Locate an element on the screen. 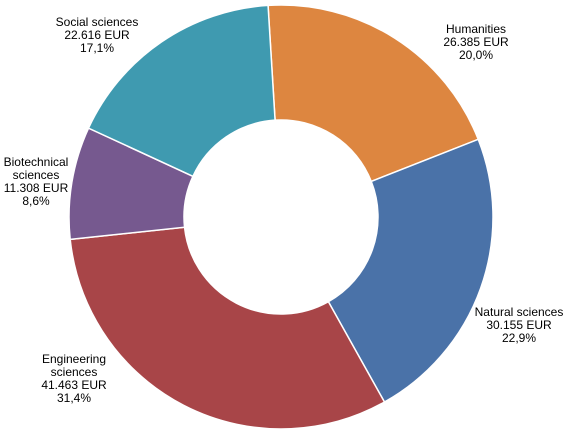 Image resolution: width=579 pixels, height=432 pixels. category-label: Biotechnical sciences is located at coordinates (36, 168).